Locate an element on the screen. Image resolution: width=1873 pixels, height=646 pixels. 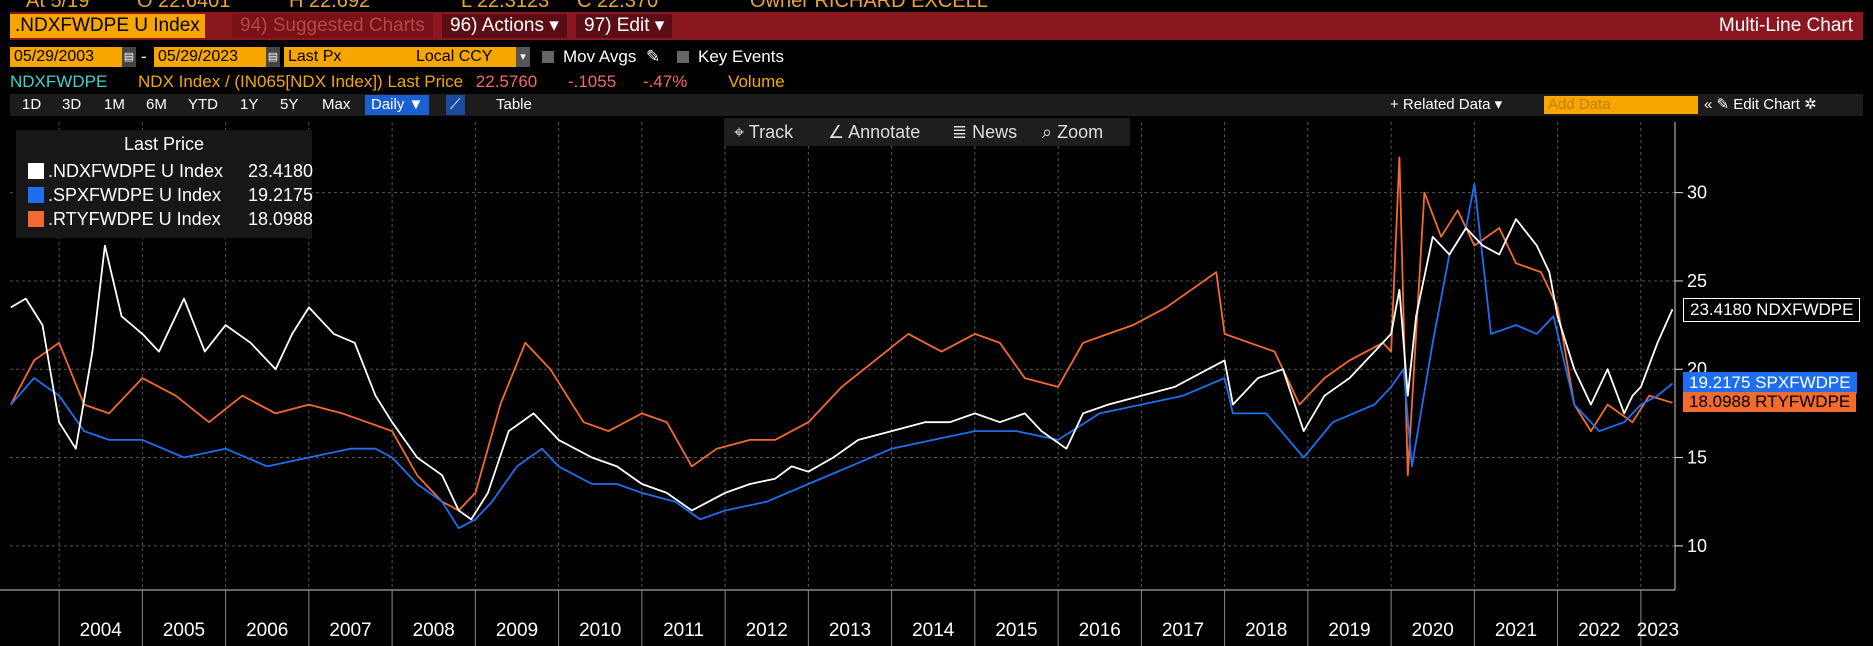
y-tick-label: 30 is located at coordinates (1697, 193).